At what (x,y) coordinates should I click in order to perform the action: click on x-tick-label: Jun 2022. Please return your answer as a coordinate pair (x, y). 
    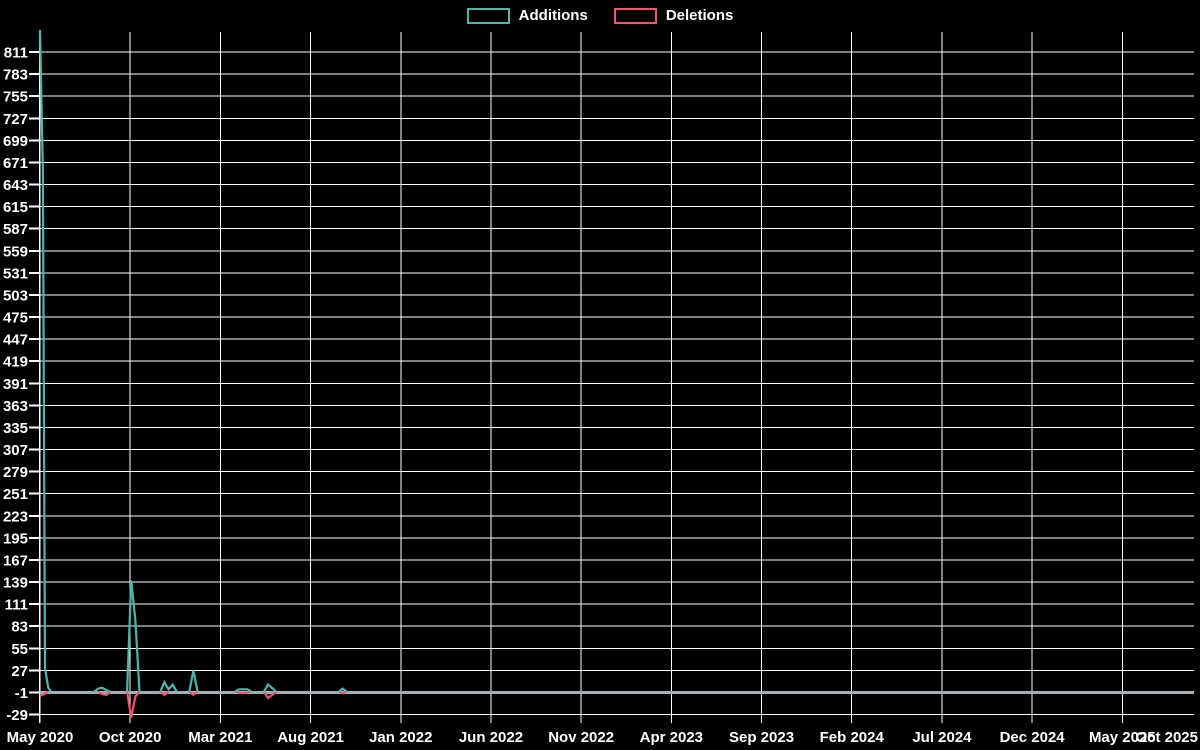
    Looking at the image, I should click on (491, 737).